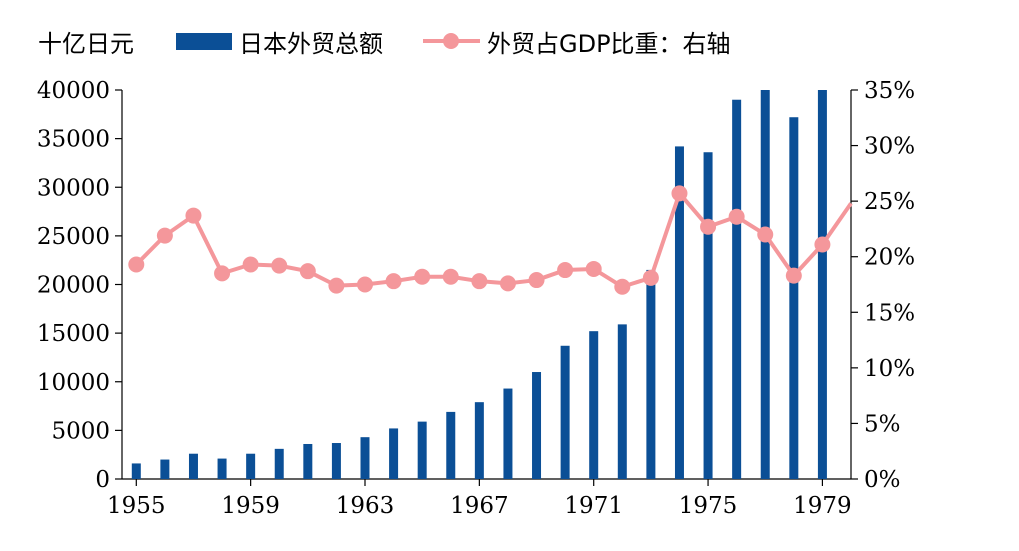 The width and height of the screenshot is (1019, 551). Describe the element at coordinates (882, 424) in the screenshot. I see `right-axis-tick-label: 5%` at that location.